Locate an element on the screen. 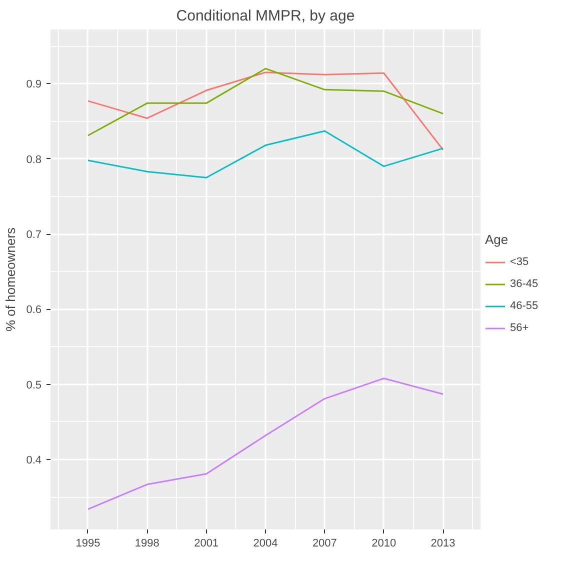  y-axis-title: % of homeowners is located at coordinates (10, 279).